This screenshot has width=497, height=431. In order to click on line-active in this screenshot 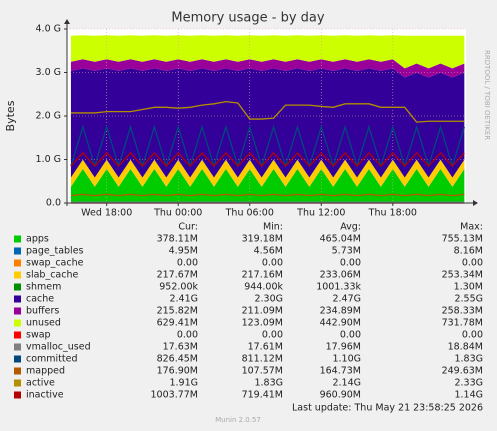, I will do `click(267, 111)`.